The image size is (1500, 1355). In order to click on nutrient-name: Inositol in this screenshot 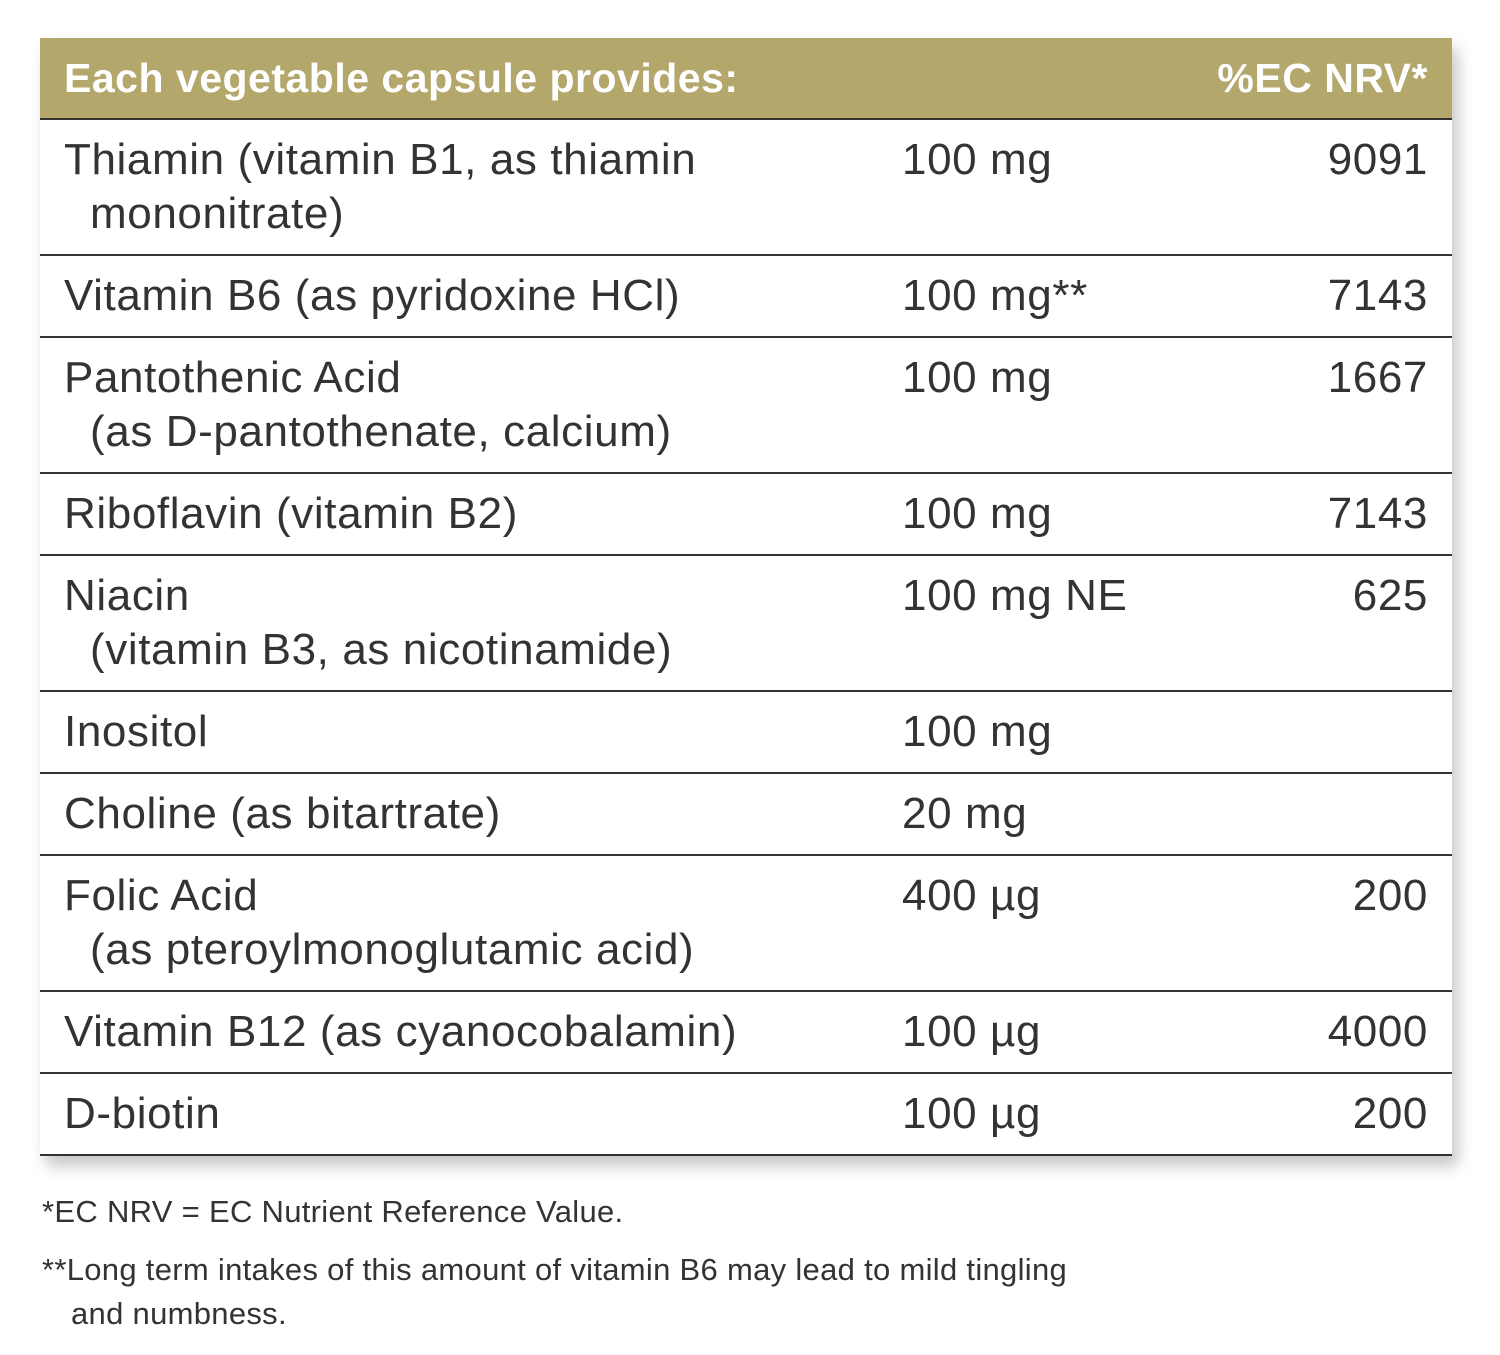, I will do `click(467, 732)`.